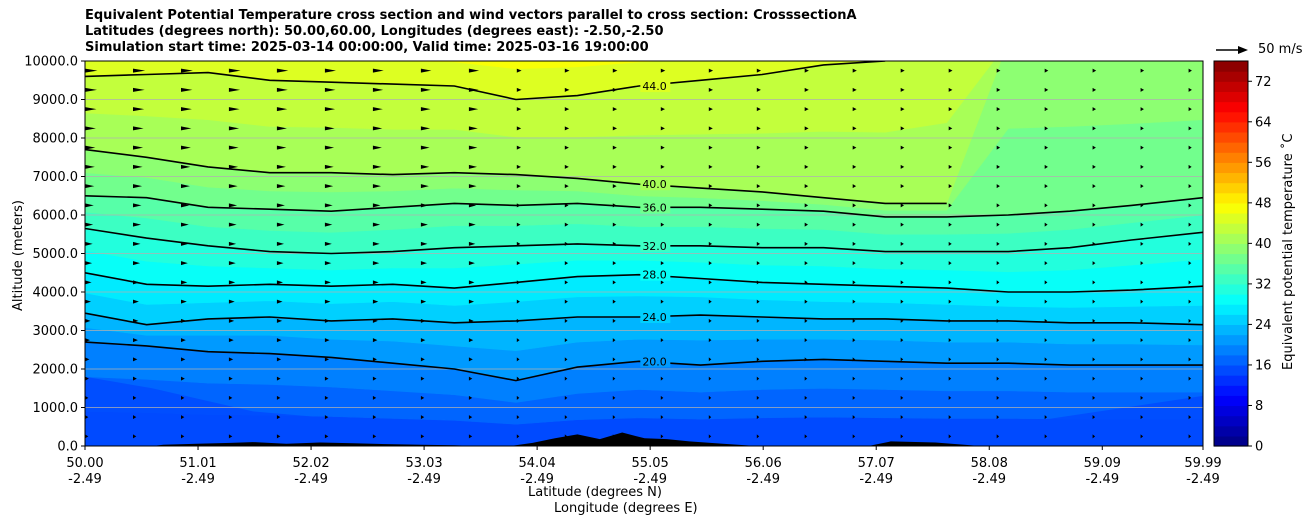 Image resolution: width=1308 pixels, height=526 pixels. What do you see at coordinates (56, 254) in the screenshot?
I see `y-tick-label: 5000.0` at bounding box center [56, 254].